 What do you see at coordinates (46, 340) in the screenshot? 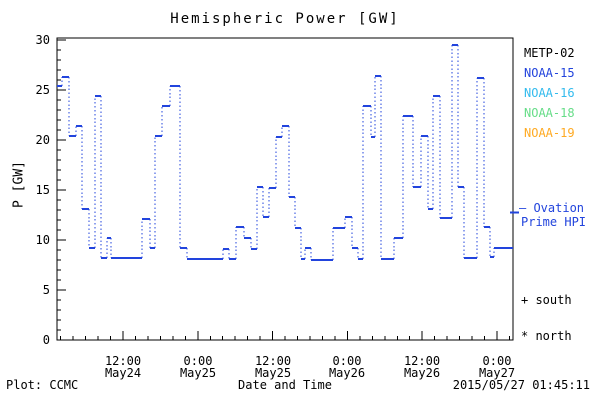
I see `y-tick-label: 0` at bounding box center [46, 340].